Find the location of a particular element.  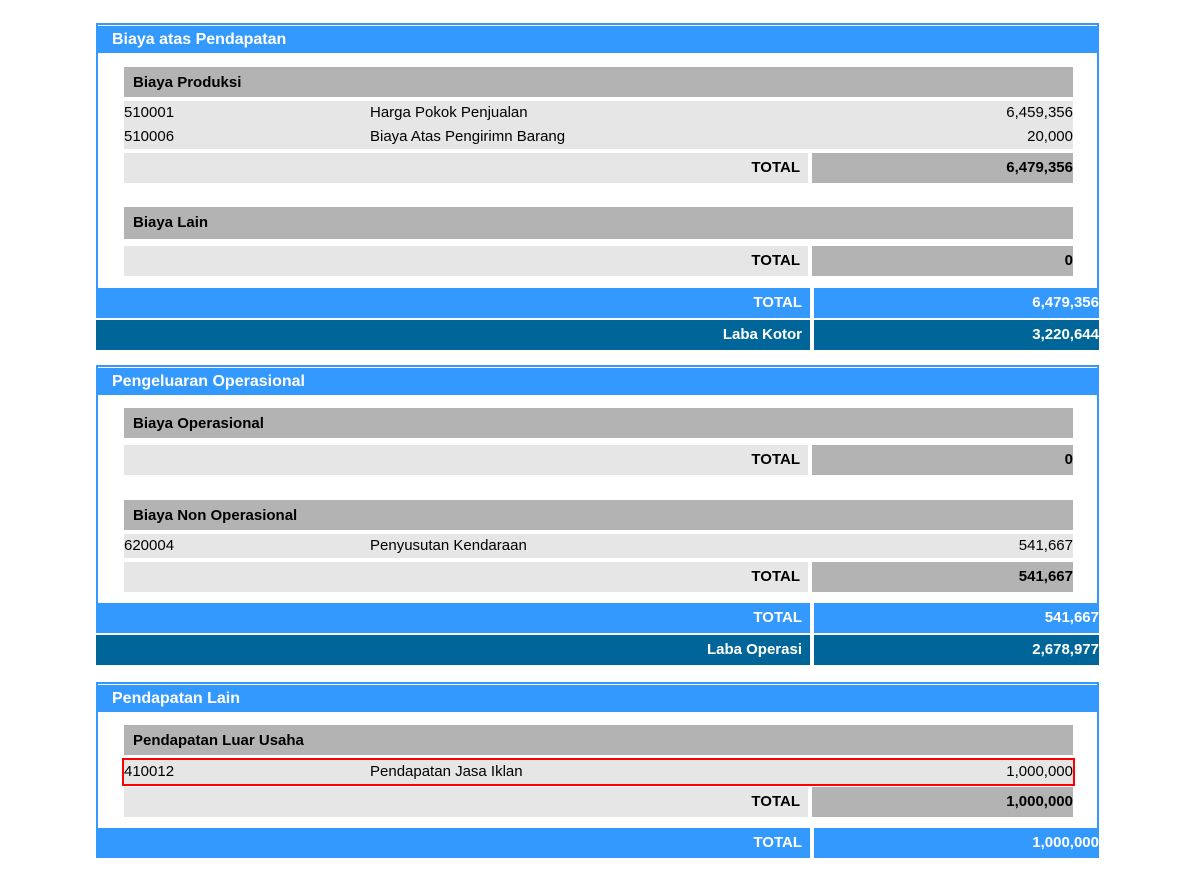

table-row: 620004 Penyusutan Kendaraan 541,667 is located at coordinates (598, 546).